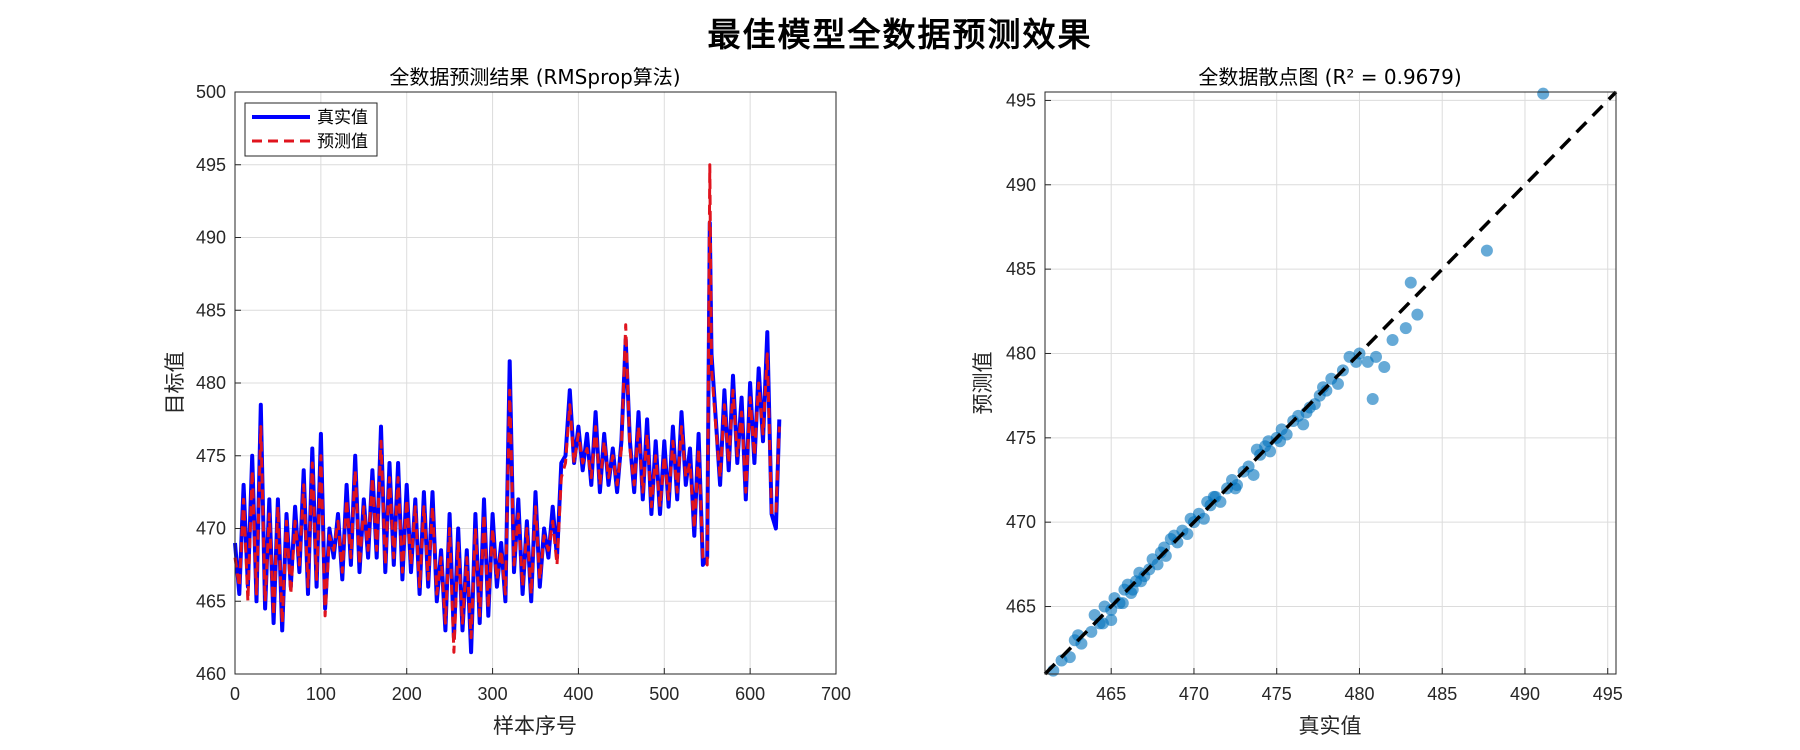 The height and width of the screenshot is (750, 1800). What do you see at coordinates (1442, 694) in the screenshot?
I see `scatter-chart-xtick-label: 485` at bounding box center [1442, 694].